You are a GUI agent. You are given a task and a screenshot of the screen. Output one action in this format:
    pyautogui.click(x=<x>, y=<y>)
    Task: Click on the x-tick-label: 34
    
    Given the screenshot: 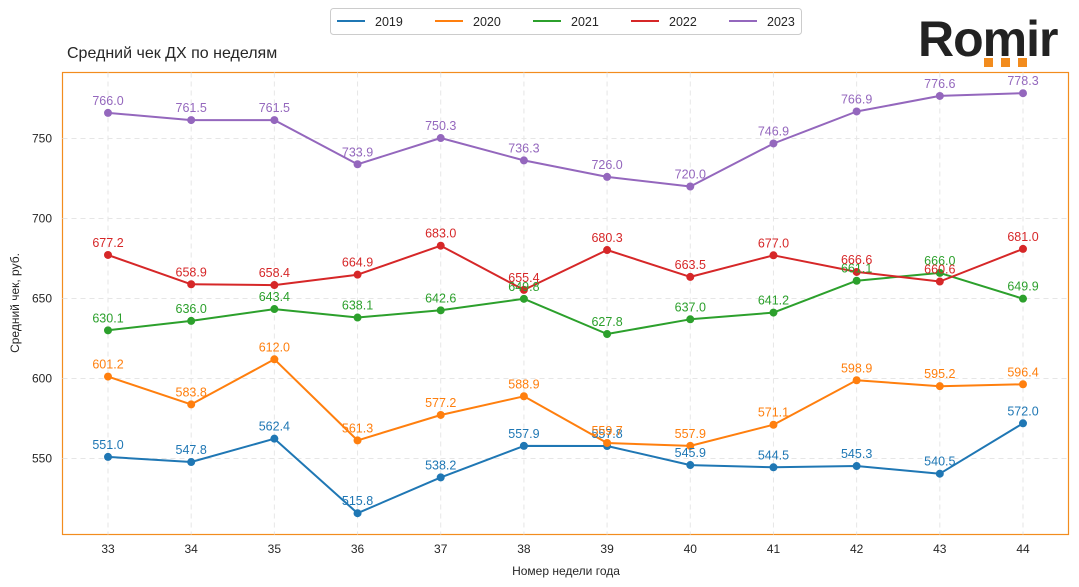 What is the action you would take?
    pyautogui.click(x=192, y=549)
    